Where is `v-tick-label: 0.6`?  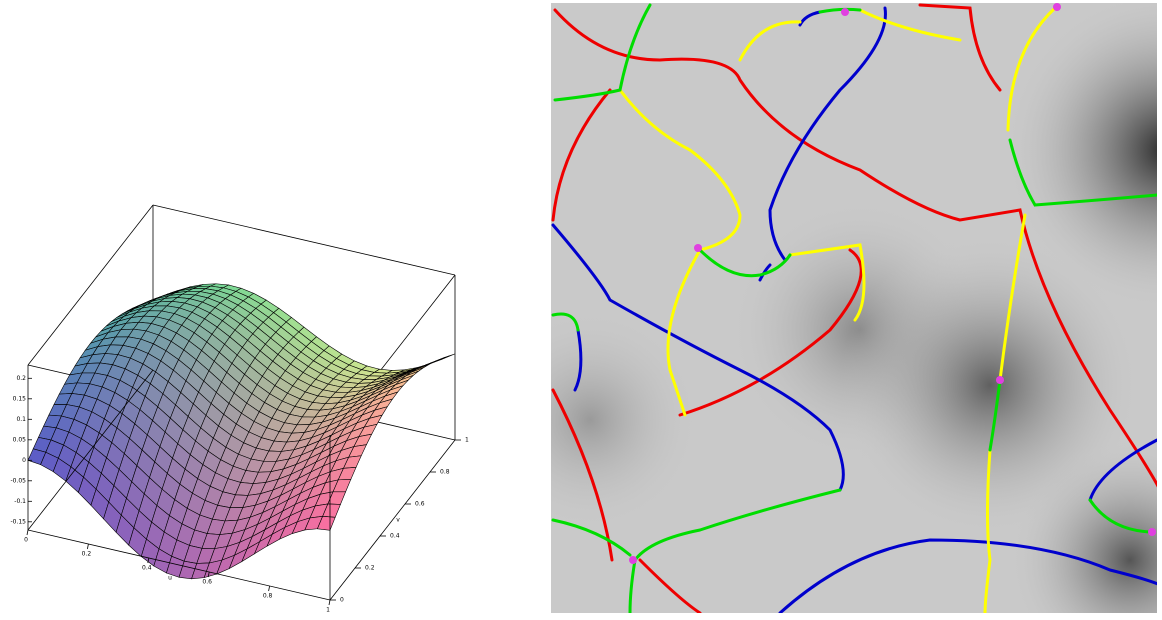
v-tick-label: 0.6 is located at coordinates (420, 504).